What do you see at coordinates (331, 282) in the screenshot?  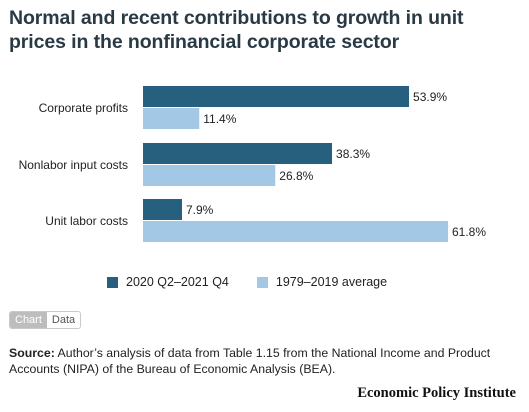 I see `legend-label-series-2: 1979–2019 average` at bounding box center [331, 282].